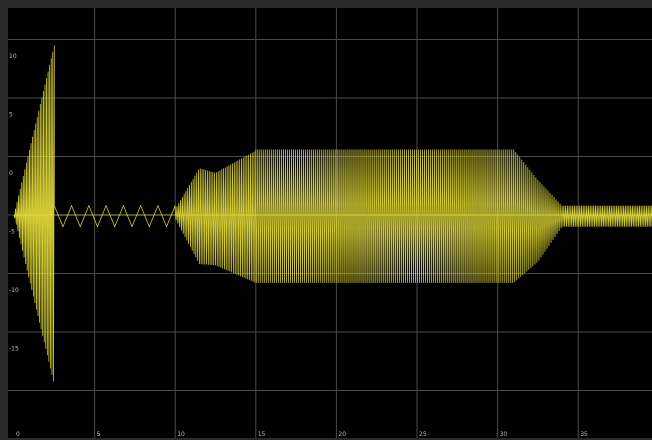 This screenshot has height=440, width=652. I want to click on y-tick-label: -5, so click(12, 232).